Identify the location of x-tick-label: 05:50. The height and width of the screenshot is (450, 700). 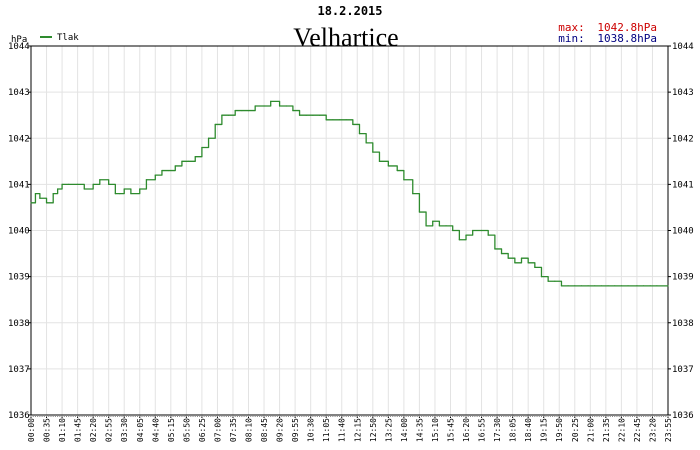
(186, 430).